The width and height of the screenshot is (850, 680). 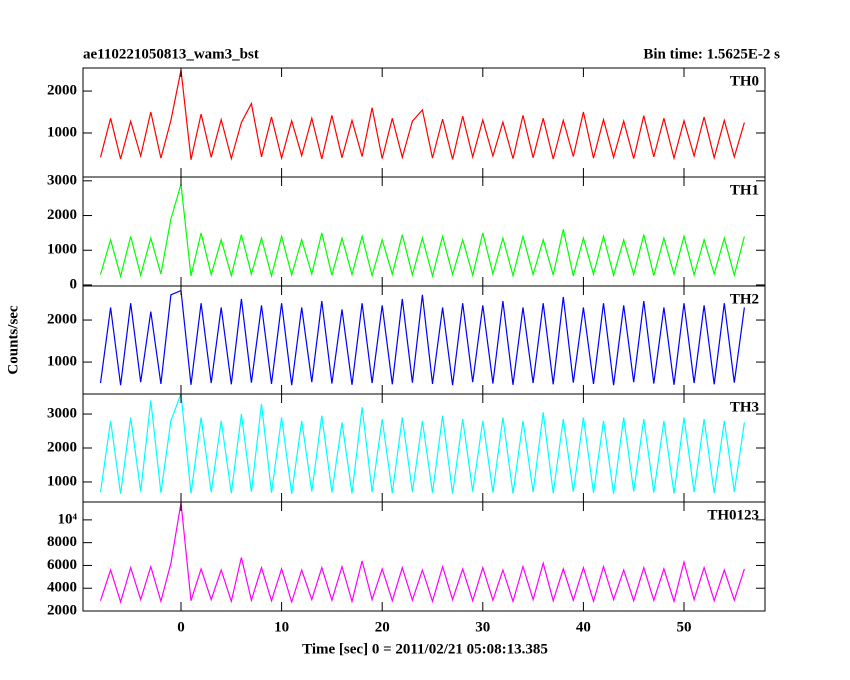 I want to click on y-tick-label: 4000, so click(x=62, y=588).